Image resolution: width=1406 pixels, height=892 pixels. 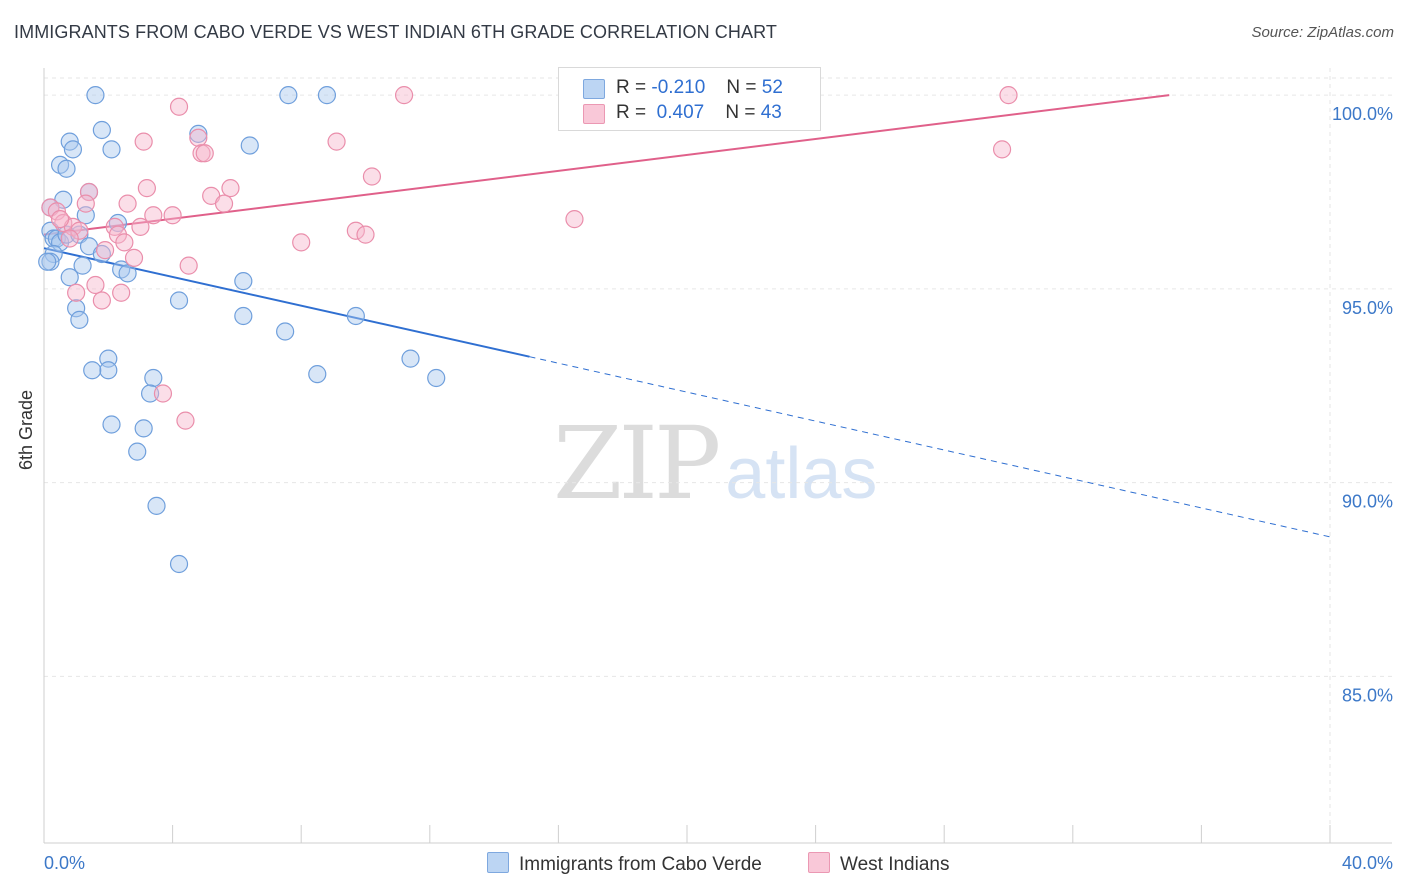 I want to click on legend-n-value-west-indians: 43, so click(x=771, y=112).